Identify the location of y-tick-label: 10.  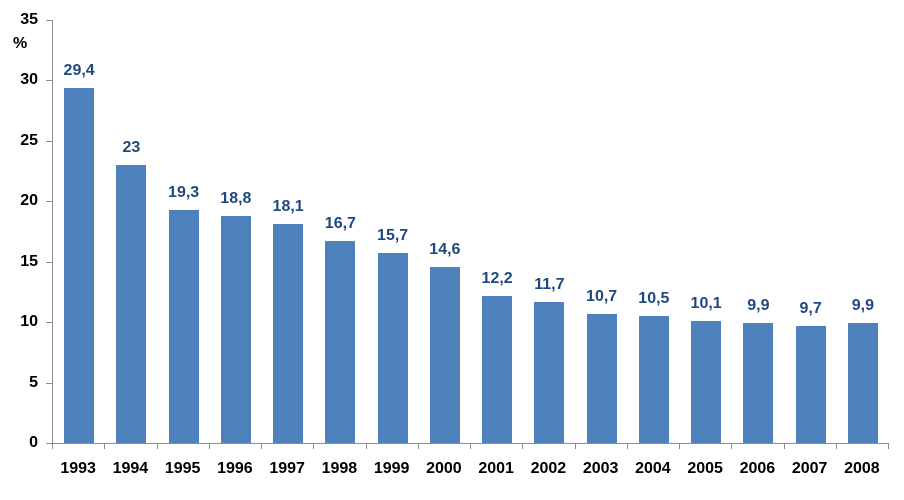
(29, 322).